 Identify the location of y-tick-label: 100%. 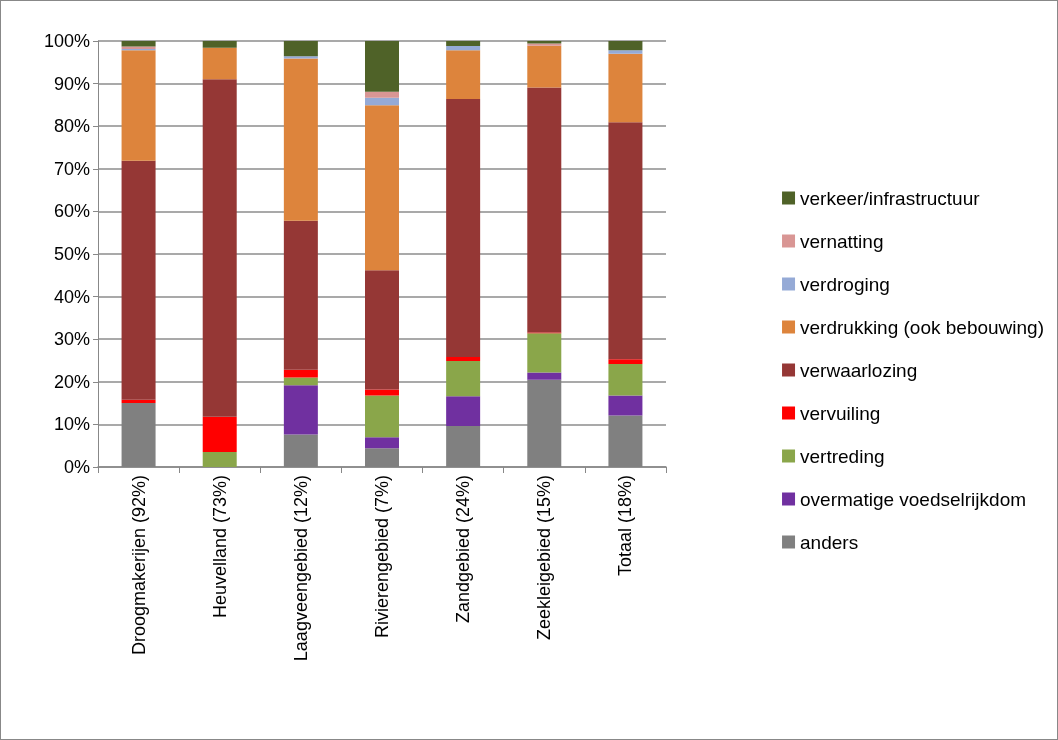
(66, 41).